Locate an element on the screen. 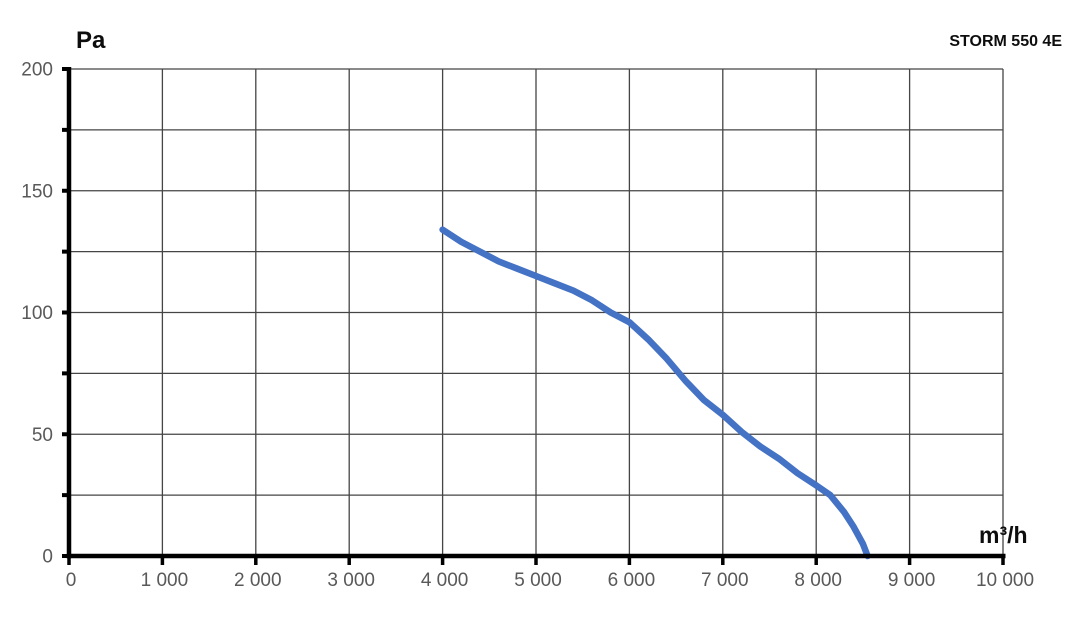 This screenshot has width=1084, height=626. x-tick-label: 3 000 is located at coordinates (351, 580).